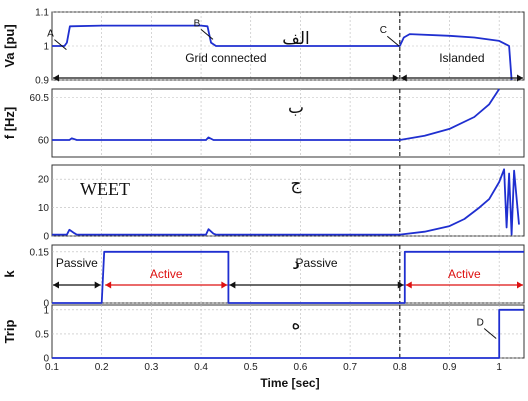 This screenshot has width=528, height=401. I want to click on span-arrow-grid-head-right, so click(395, 78).